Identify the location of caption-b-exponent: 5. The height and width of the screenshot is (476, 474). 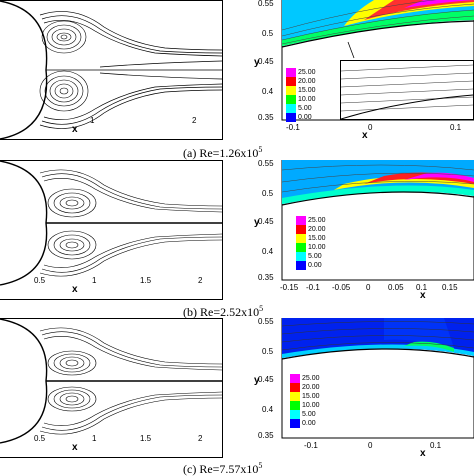
(261, 308).